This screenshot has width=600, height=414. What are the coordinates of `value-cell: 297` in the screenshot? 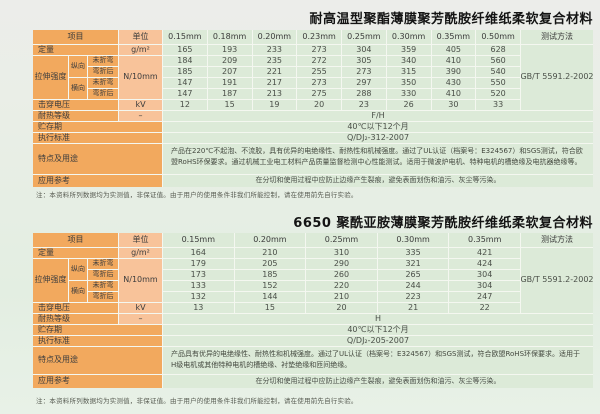 It's located at (364, 83).